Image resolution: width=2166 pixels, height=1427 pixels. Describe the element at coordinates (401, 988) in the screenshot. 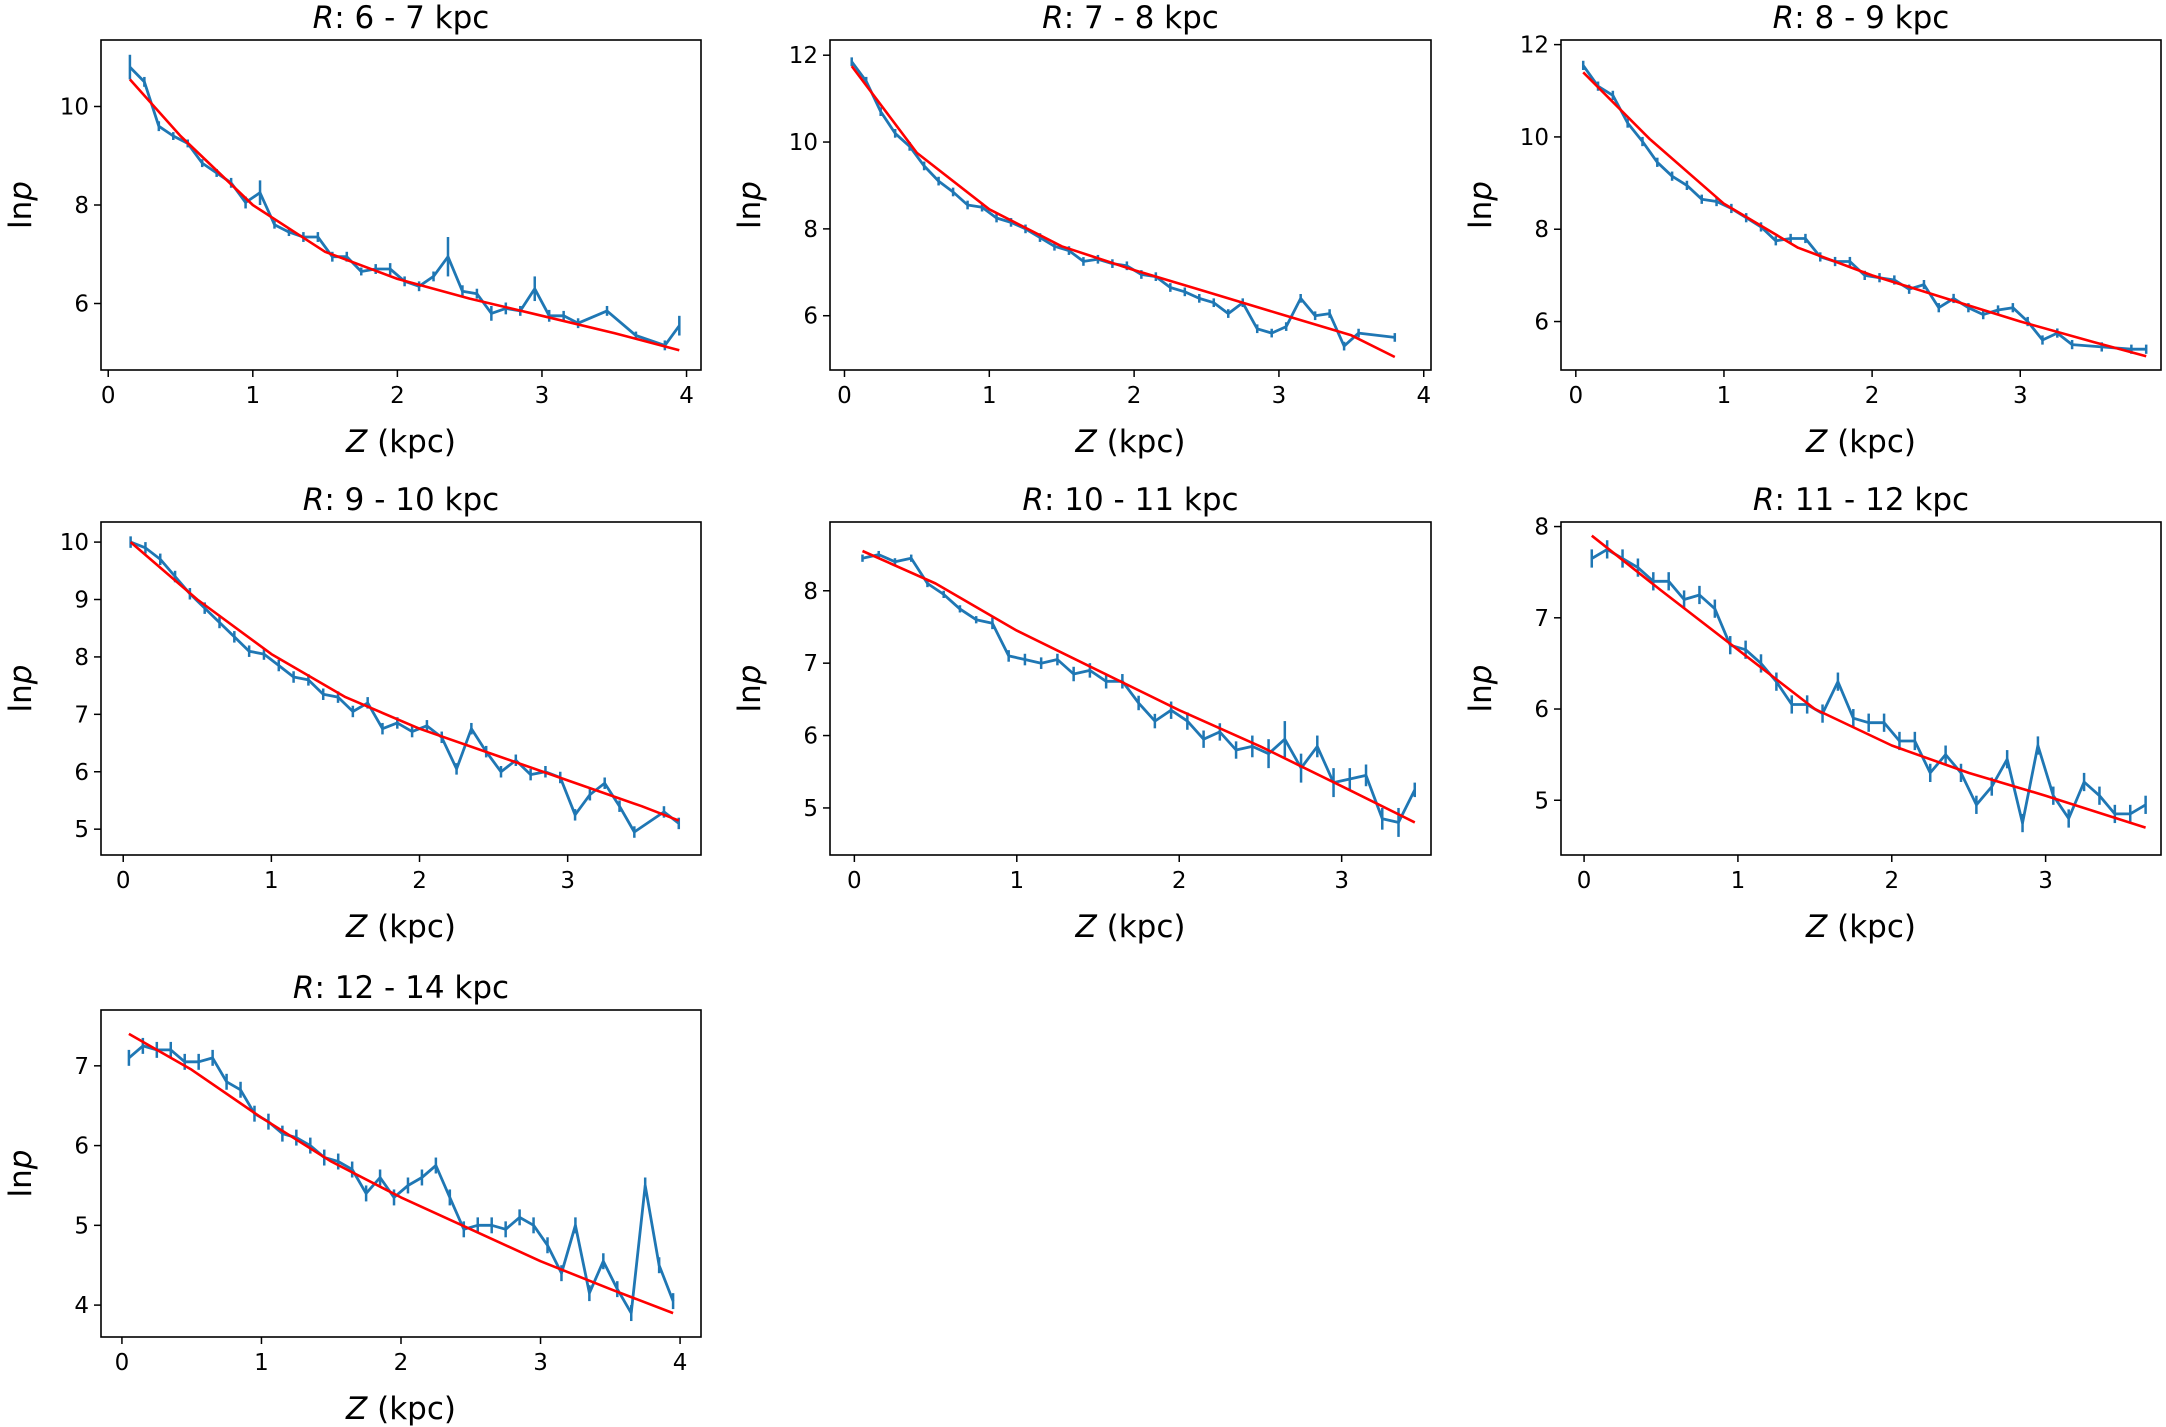

I see `chart-title: R: 12 - 14 kpc` at that location.